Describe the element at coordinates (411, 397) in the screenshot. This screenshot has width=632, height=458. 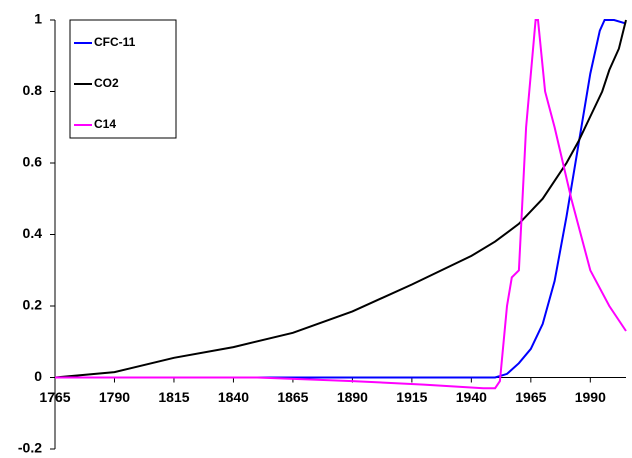
I see `x-tick-label: 1915` at that location.